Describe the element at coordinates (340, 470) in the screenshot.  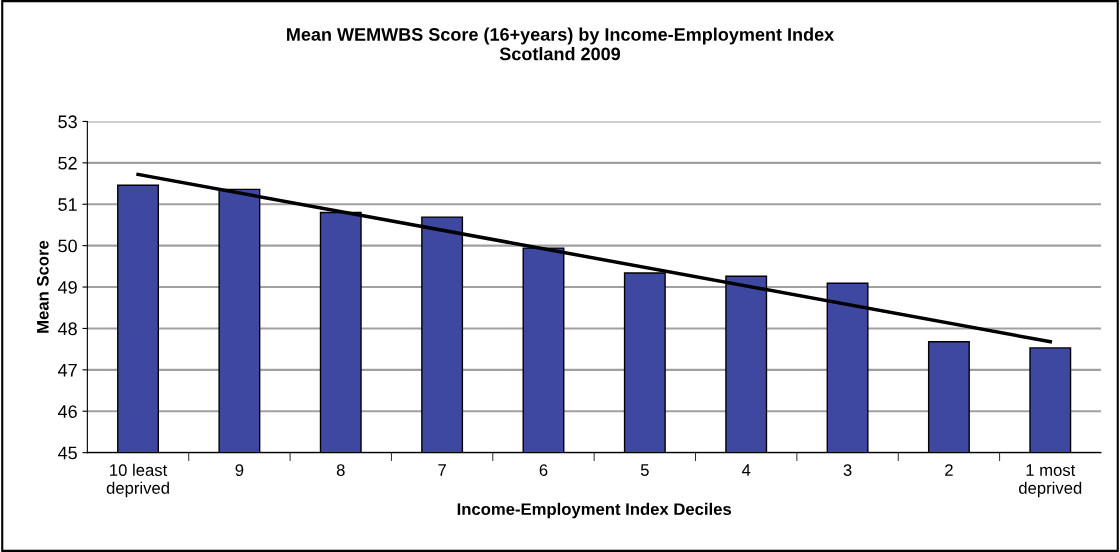
I see `x-tick-label: 8` at that location.